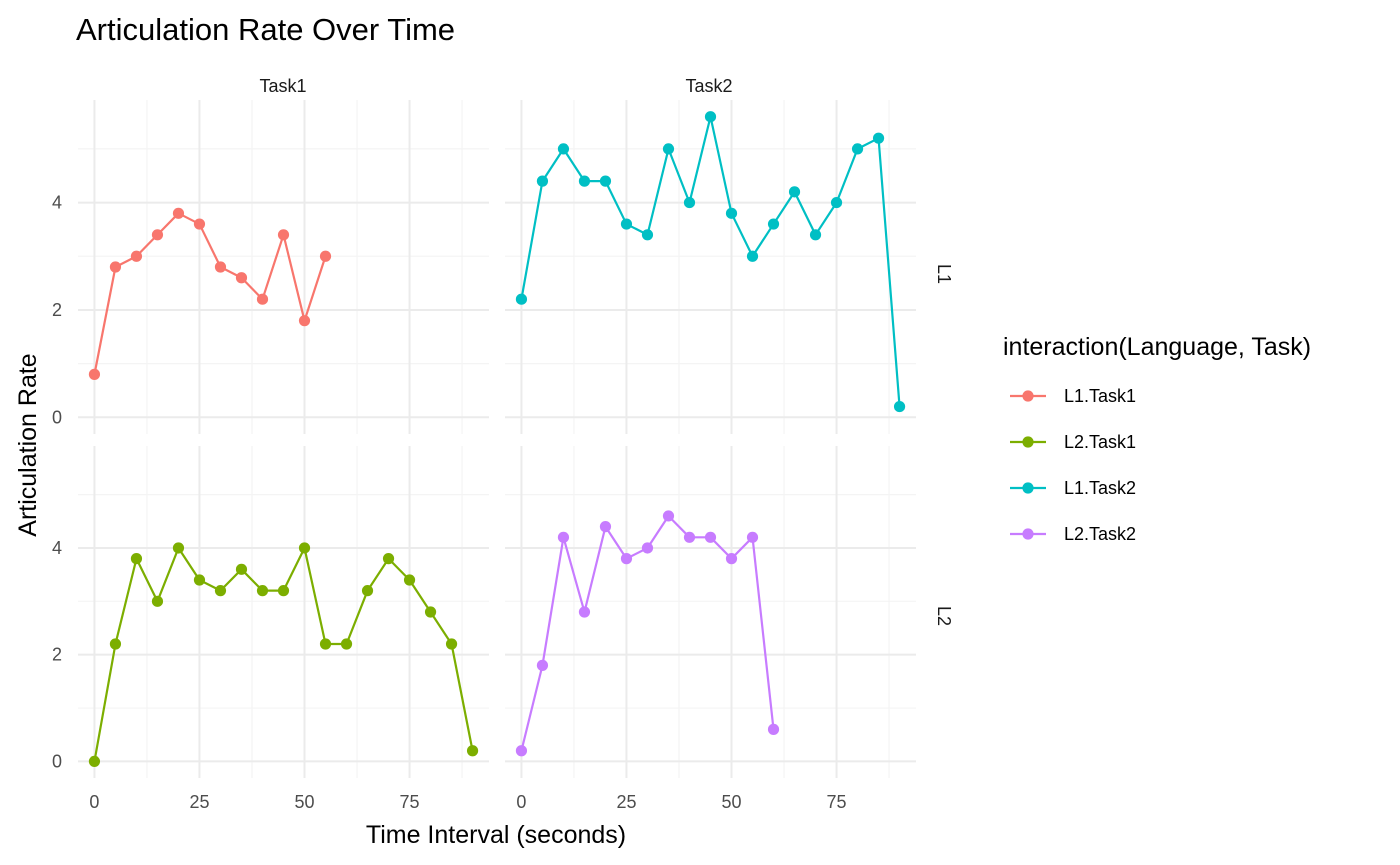  I want to click on legend-entry-L2.Task1: L2.Task1, so click(1073, 442).